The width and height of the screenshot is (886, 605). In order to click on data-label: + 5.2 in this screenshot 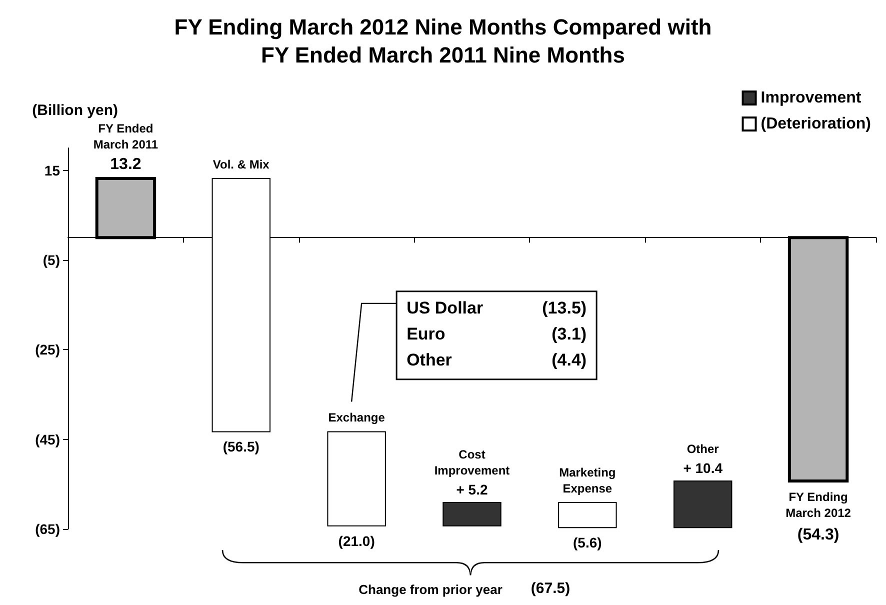, I will do `click(472, 490)`.